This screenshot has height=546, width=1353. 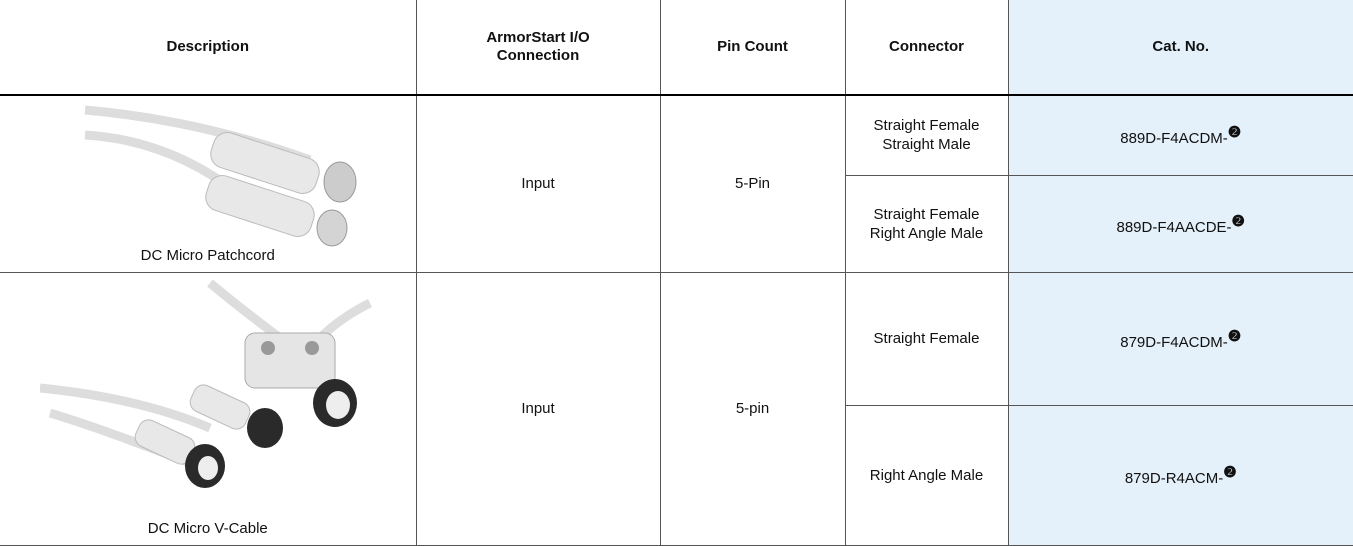 I want to click on cat-no-text: 879D-F4ACDM-, so click(x=1174, y=342).